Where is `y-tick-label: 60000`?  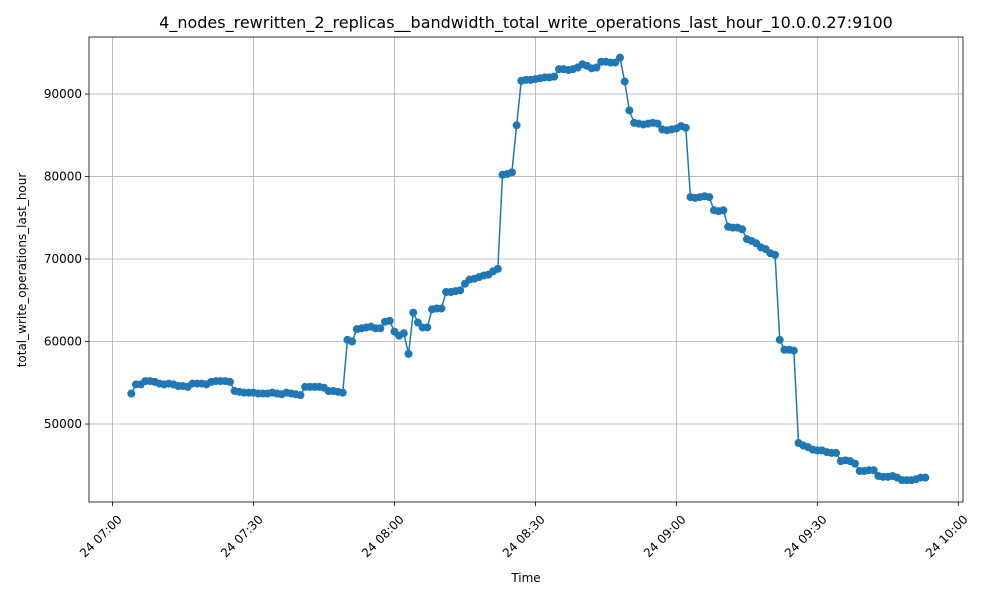 y-tick-label: 60000 is located at coordinates (63, 341).